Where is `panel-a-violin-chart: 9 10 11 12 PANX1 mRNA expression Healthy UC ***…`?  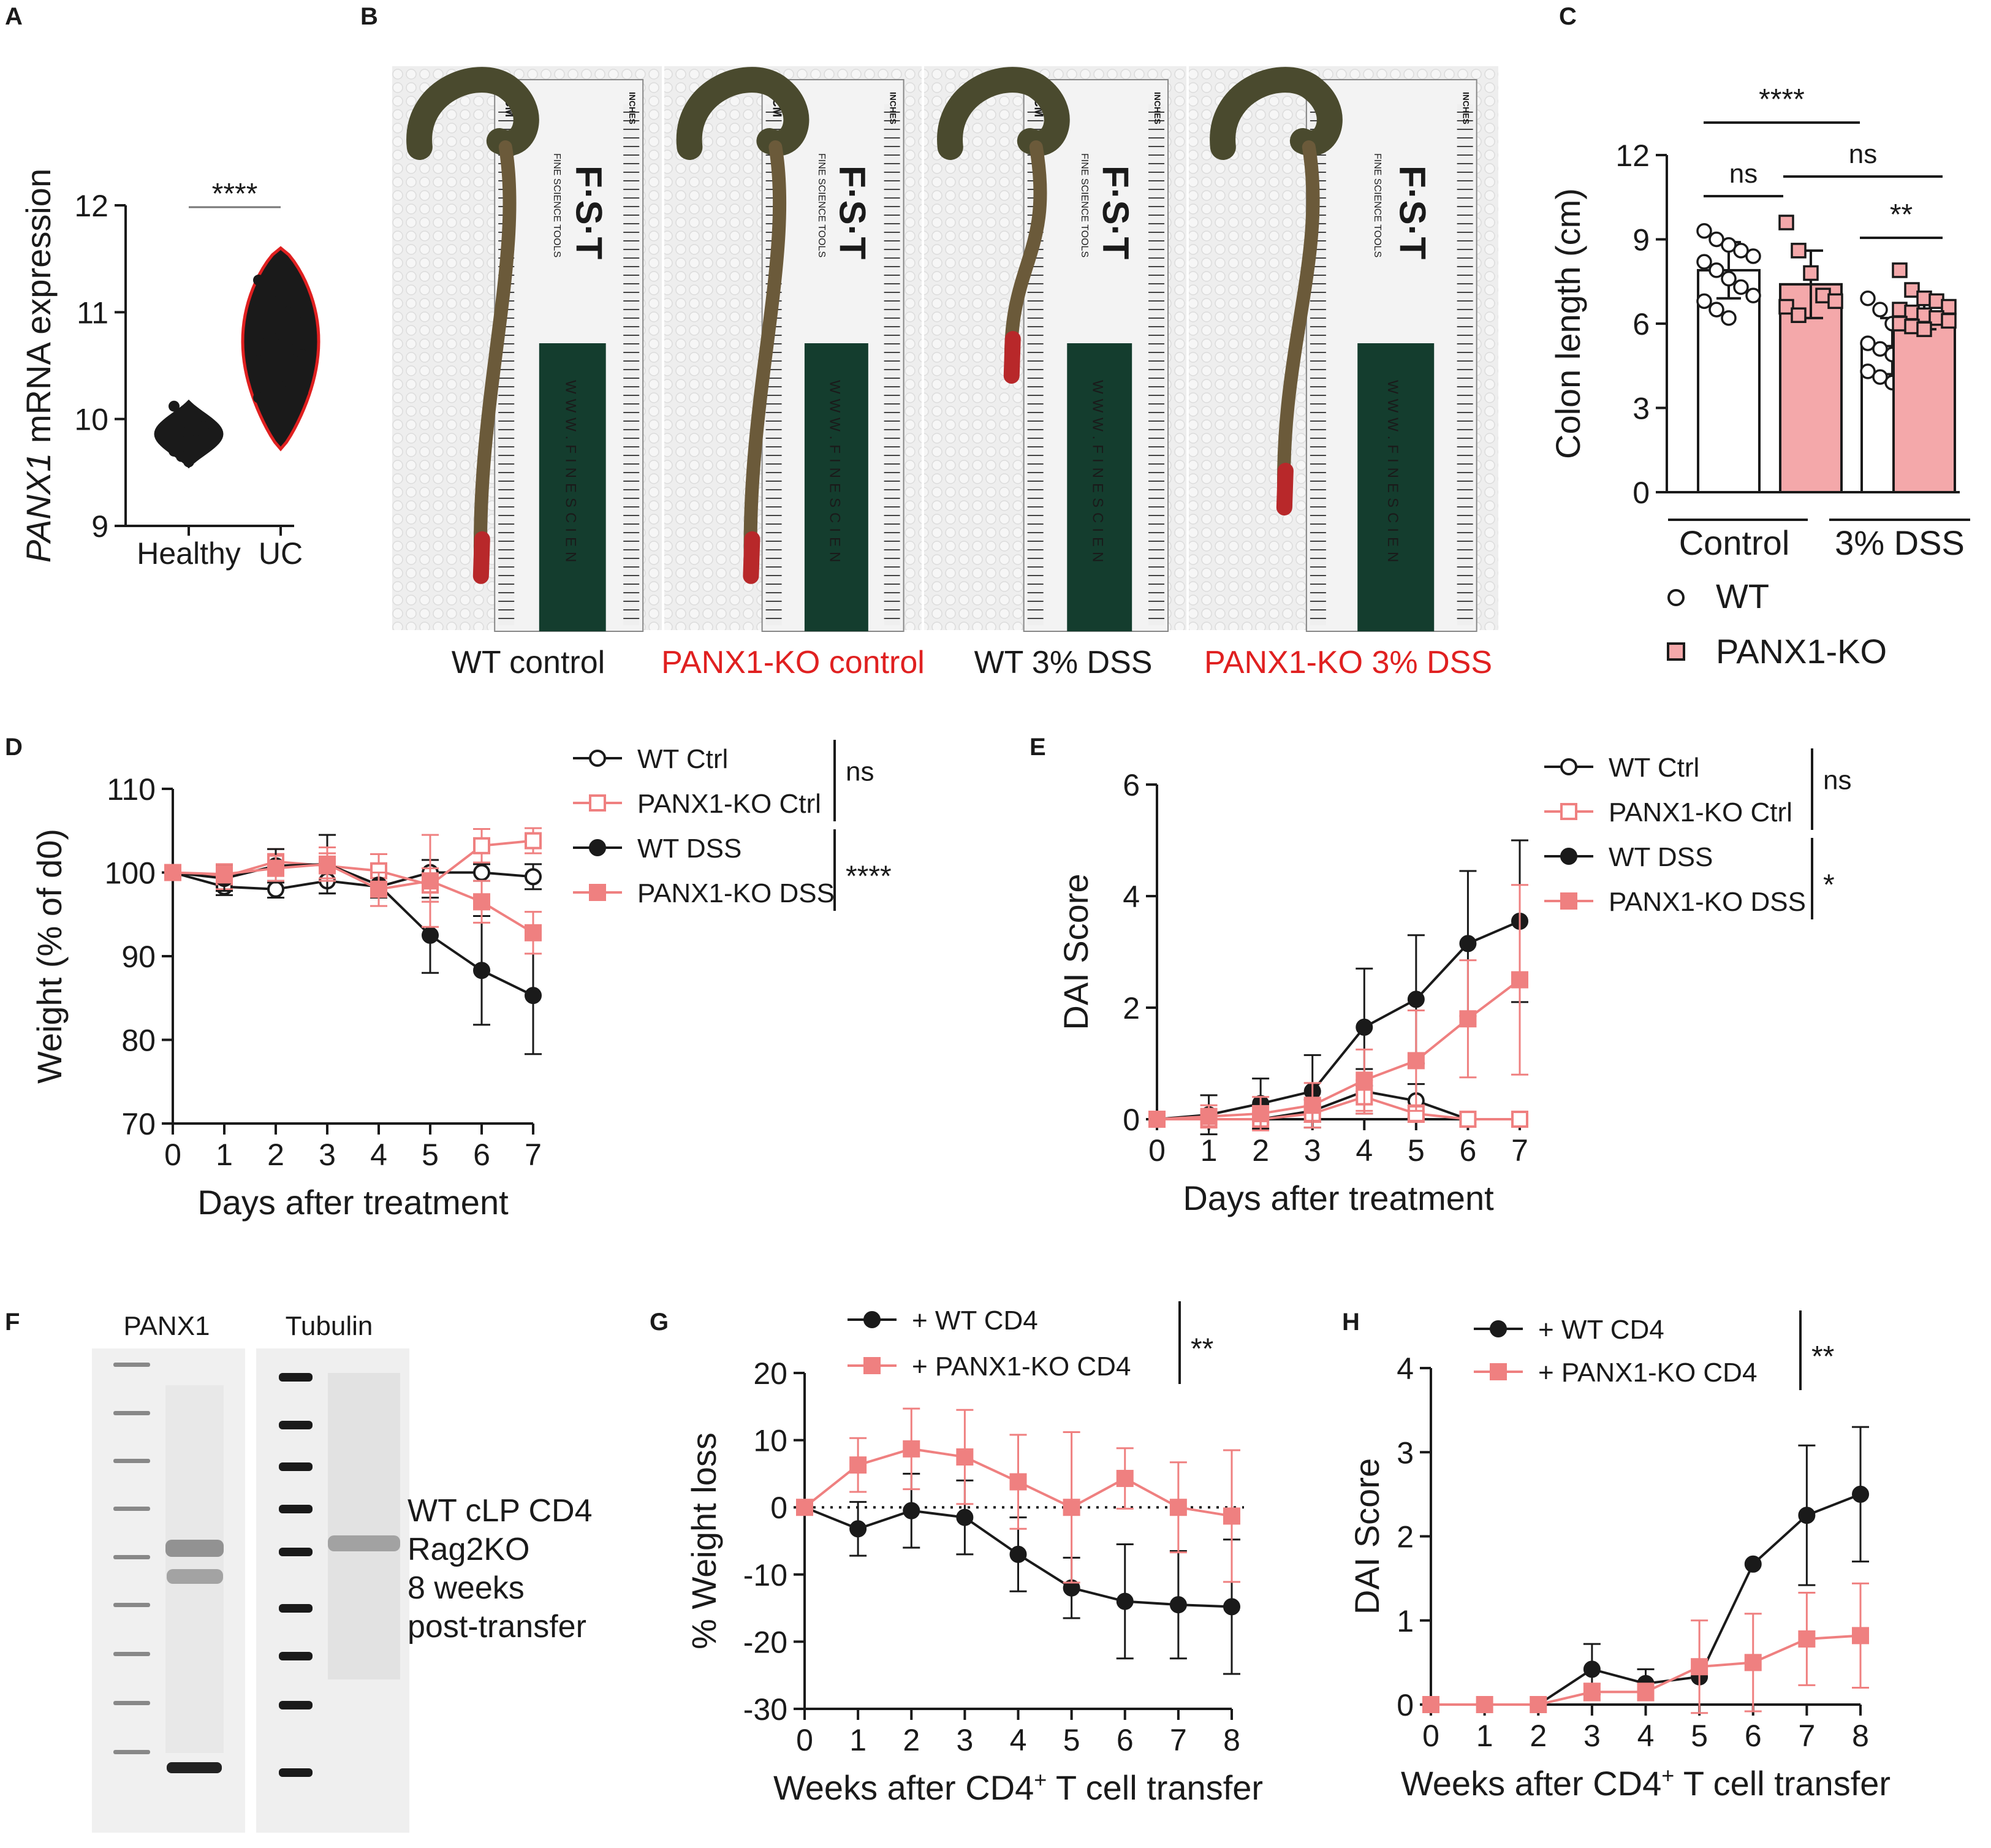 panel-a-violin-chart: 9 10 11 12 PANX1 mRNA expression Healthy UC ***… is located at coordinates (170, 370).